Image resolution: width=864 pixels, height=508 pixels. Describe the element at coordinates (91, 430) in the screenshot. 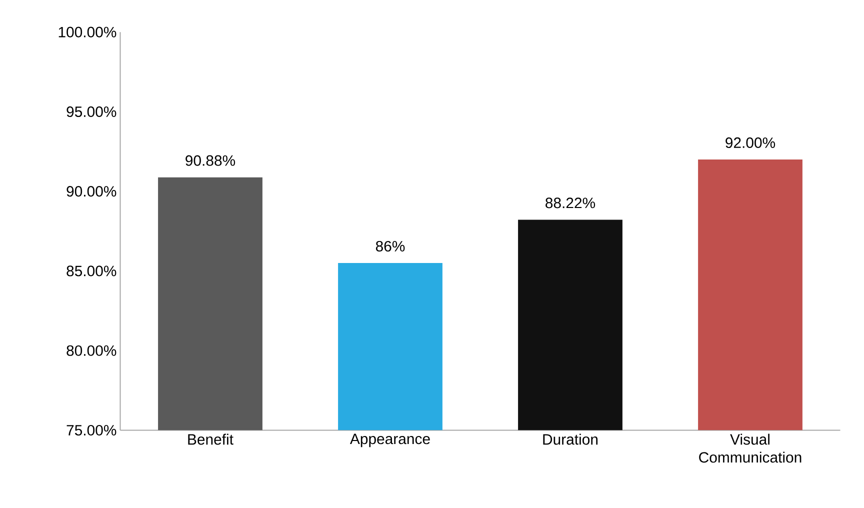

I see `y-tick-label: 75.00%` at that location.